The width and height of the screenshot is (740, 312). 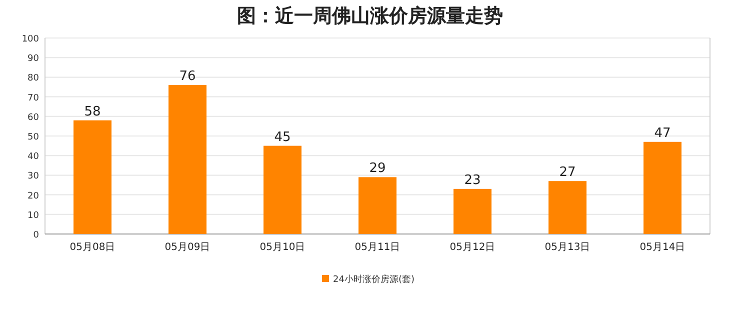 What do you see at coordinates (34, 117) in the screenshot?
I see `y-tick-label: 60` at bounding box center [34, 117].